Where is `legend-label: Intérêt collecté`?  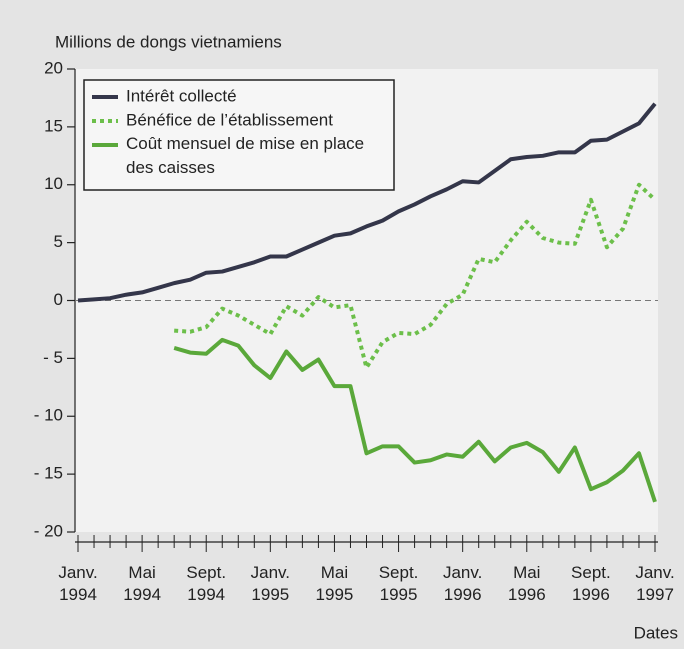 legend-label: Intérêt collecté is located at coordinates (181, 95).